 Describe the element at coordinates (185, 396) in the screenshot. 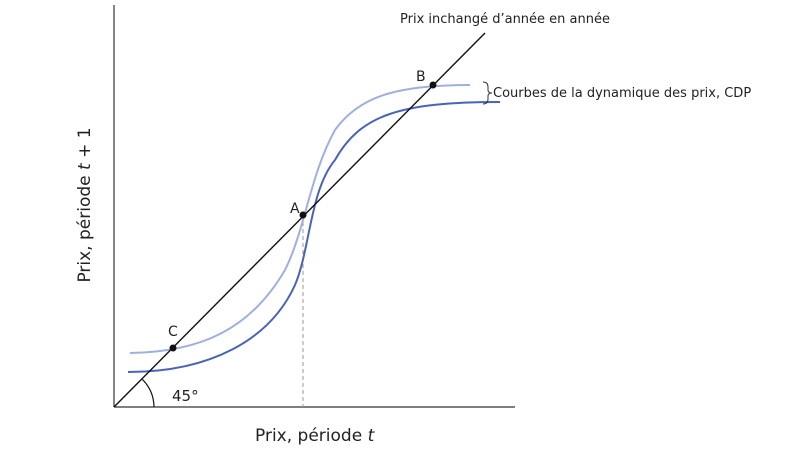

I see `angle-label: 45°` at that location.